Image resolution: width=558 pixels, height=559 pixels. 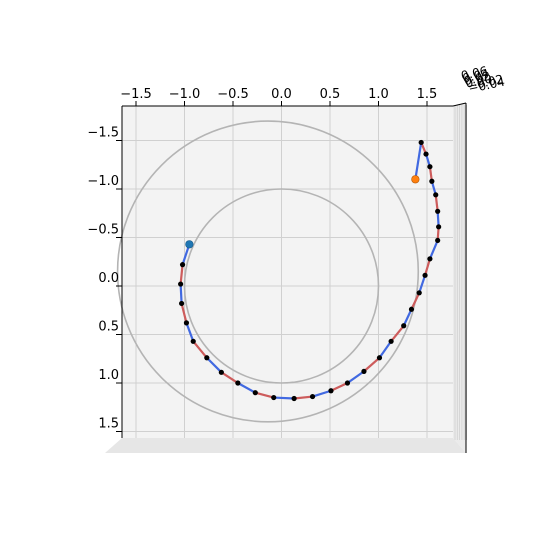 What do you see at coordinates (459, 104) in the screenshot?
I see `z-axis-line-top` at bounding box center [459, 104].